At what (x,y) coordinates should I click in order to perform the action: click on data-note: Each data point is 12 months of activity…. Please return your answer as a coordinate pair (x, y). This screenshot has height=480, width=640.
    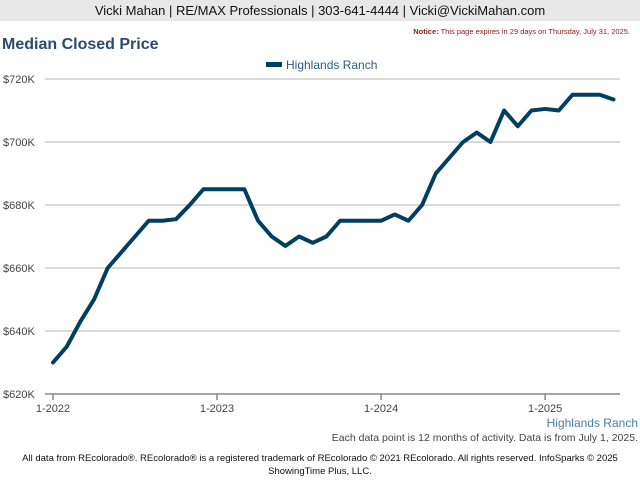
    Looking at the image, I should click on (484, 438).